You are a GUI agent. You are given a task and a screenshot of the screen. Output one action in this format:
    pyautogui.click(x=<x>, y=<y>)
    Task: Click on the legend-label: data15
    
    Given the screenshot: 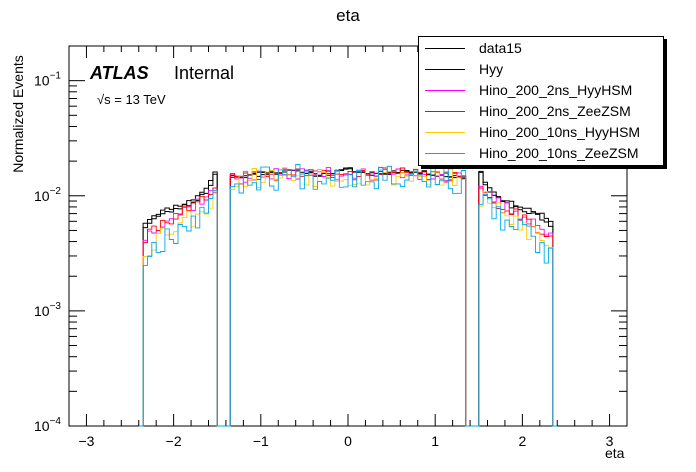 What is the action you would take?
    pyautogui.click(x=500, y=48)
    